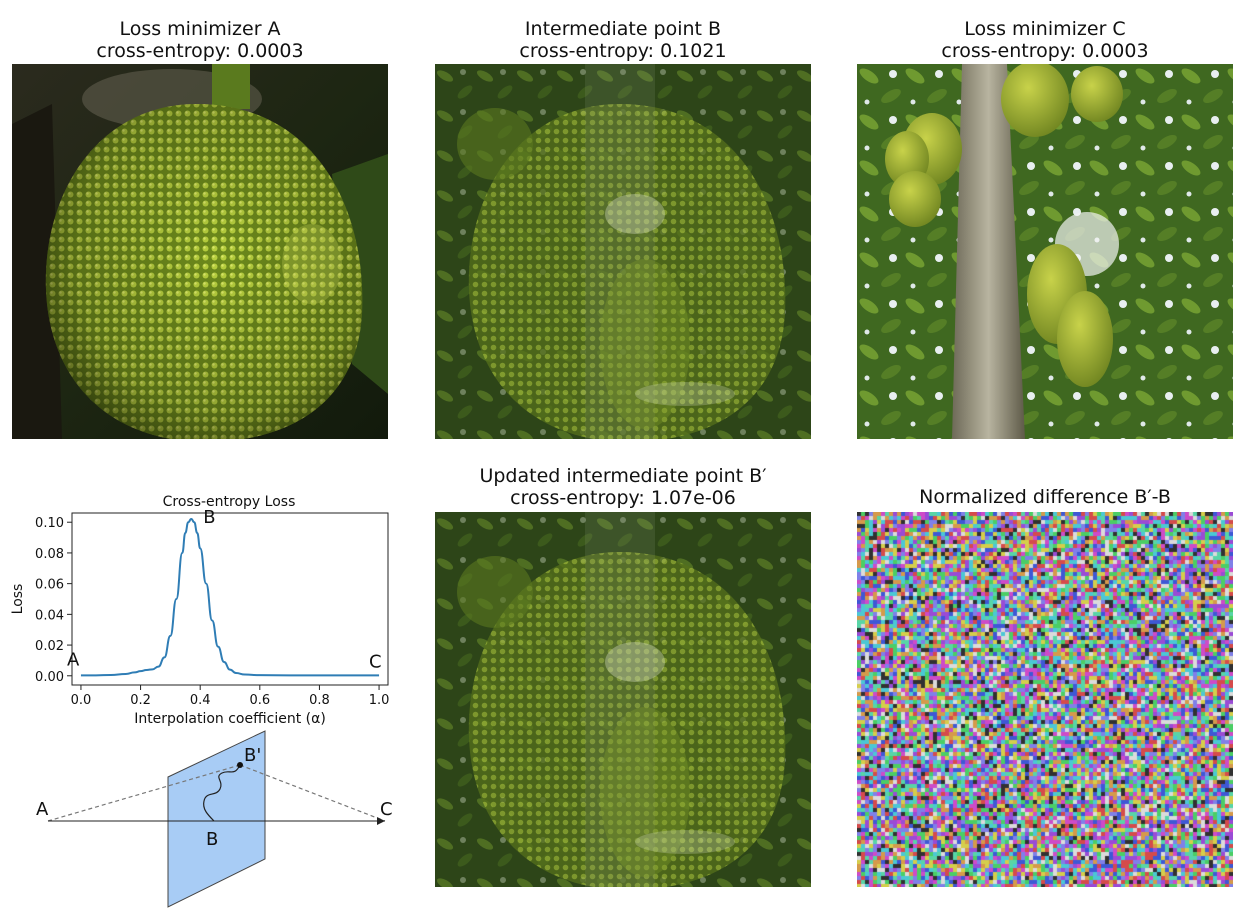 This screenshot has width=1246, height=915. Describe the element at coordinates (240, 765) in the screenshot. I see `point-bprime` at that location.